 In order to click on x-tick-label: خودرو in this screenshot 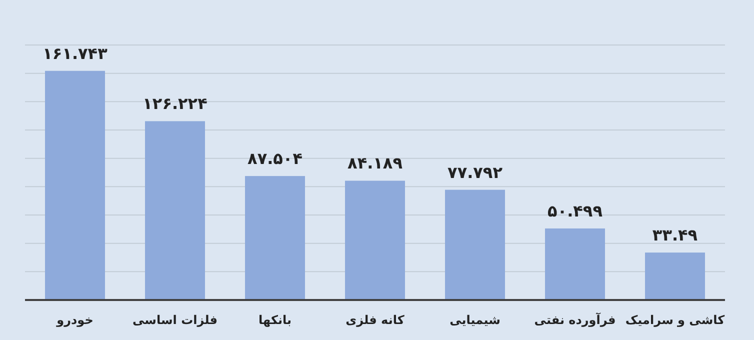, I will do `click(75, 320)`.